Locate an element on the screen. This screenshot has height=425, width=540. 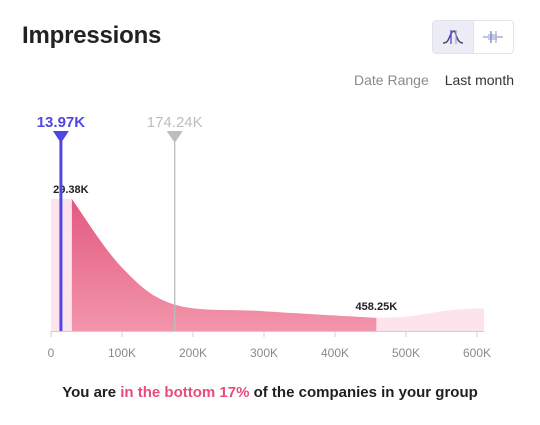
x-tick-label: 0 is located at coordinates (51, 353).